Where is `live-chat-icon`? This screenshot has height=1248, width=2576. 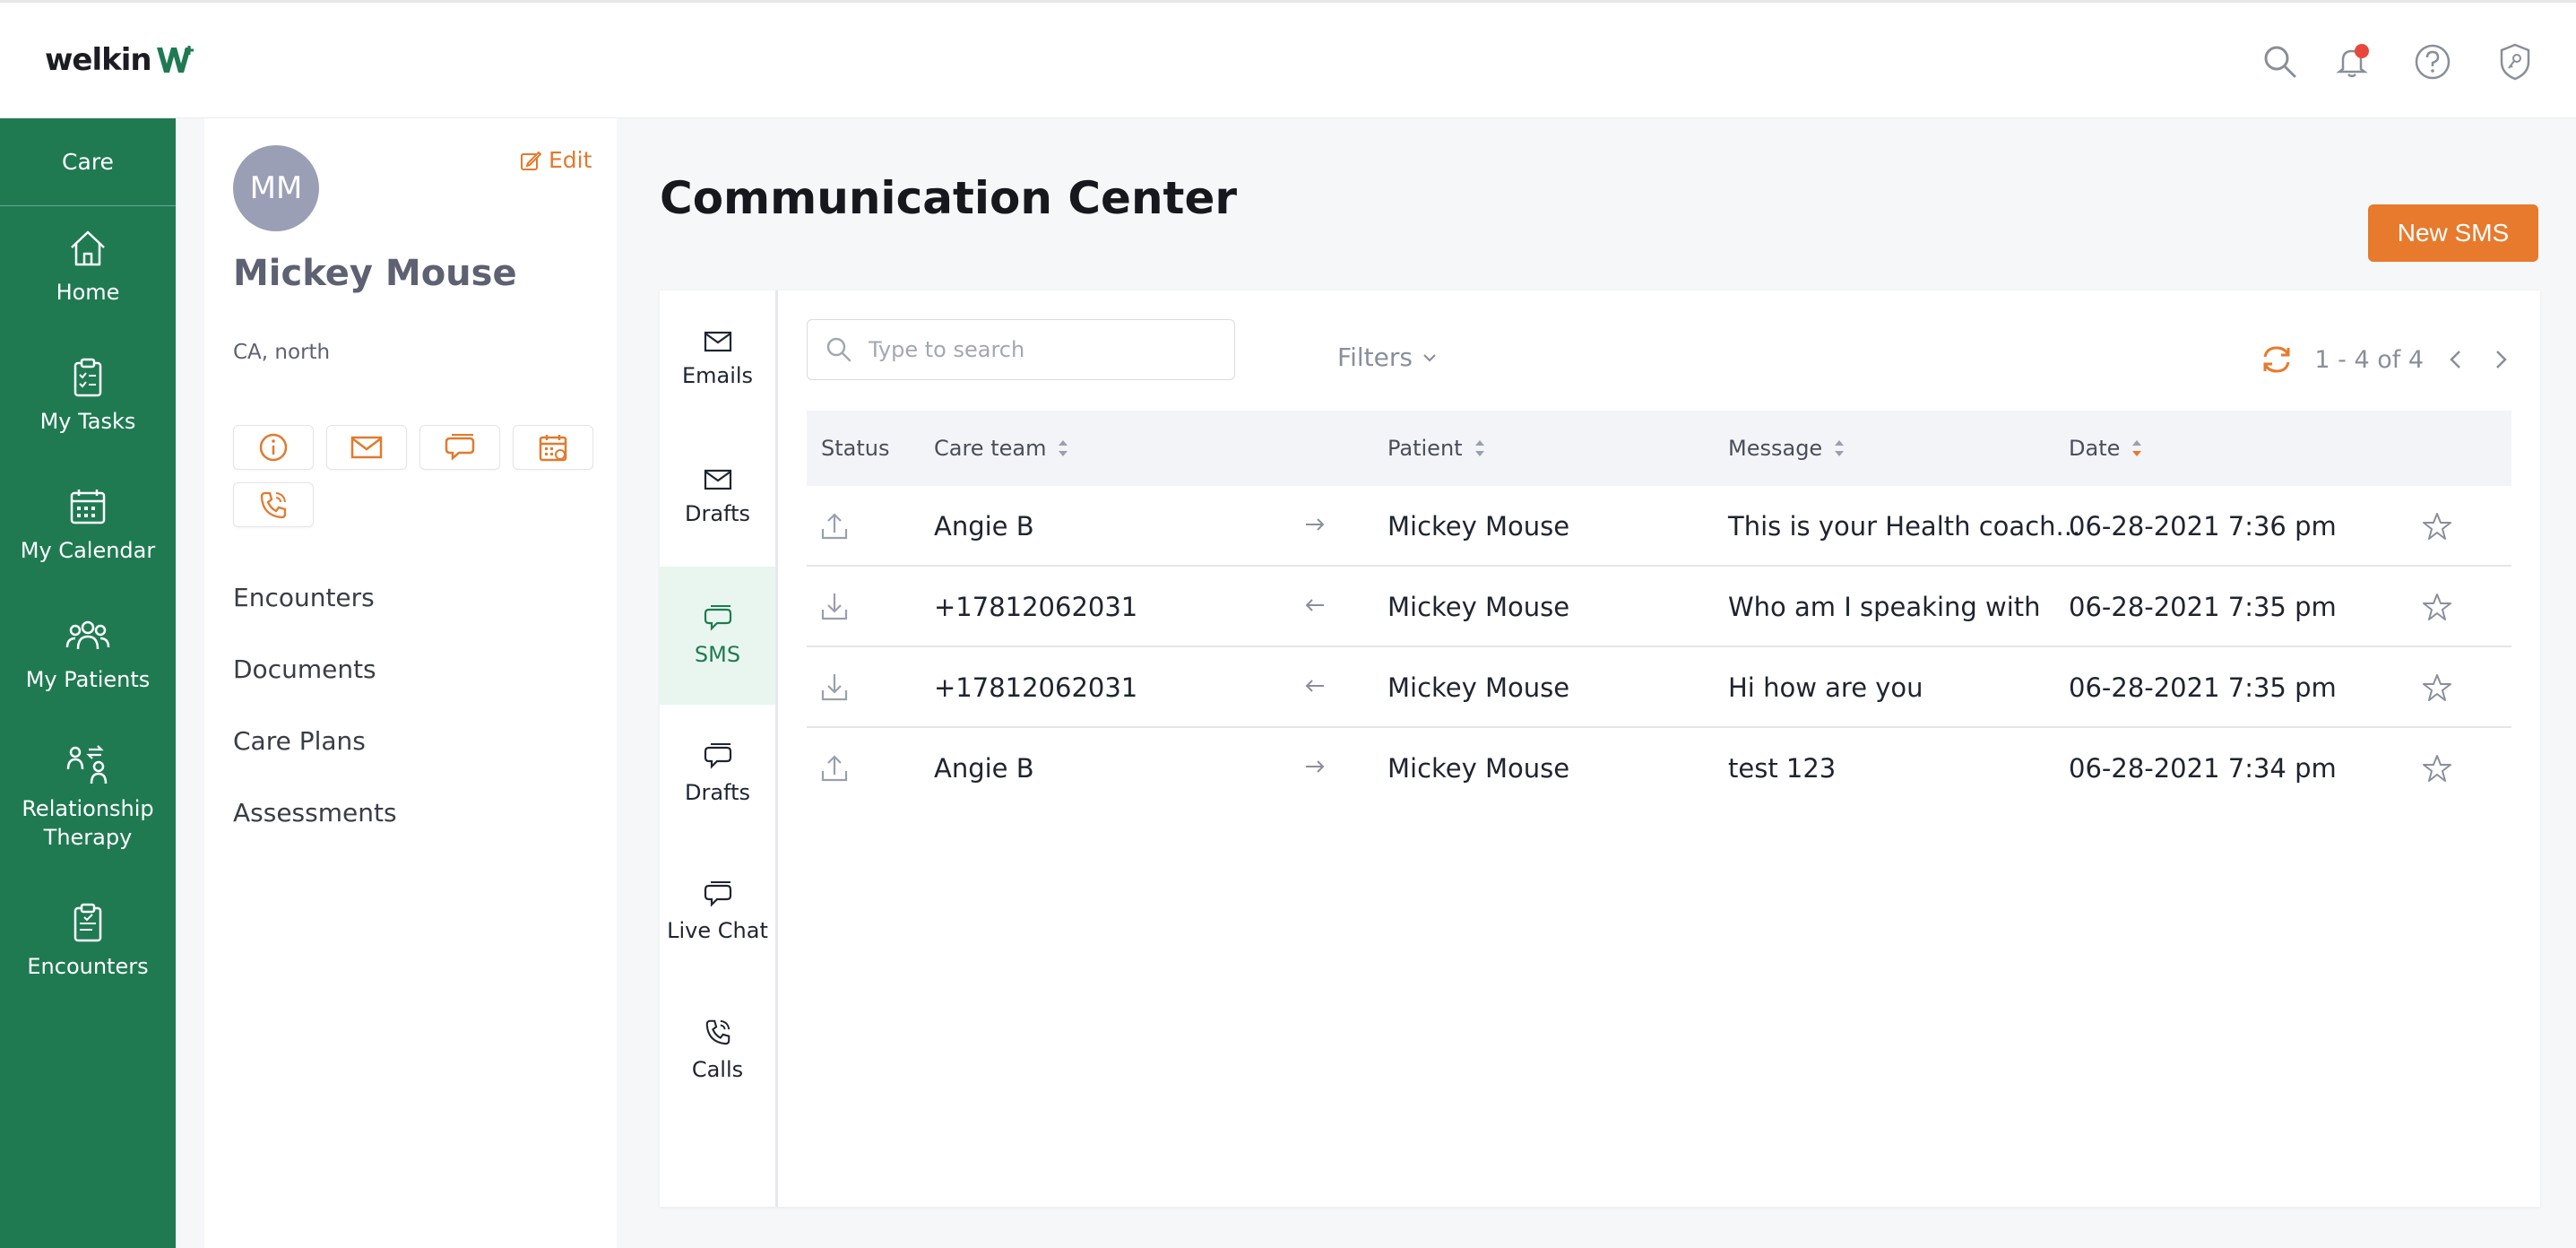
live-chat-icon is located at coordinates (717, 894).